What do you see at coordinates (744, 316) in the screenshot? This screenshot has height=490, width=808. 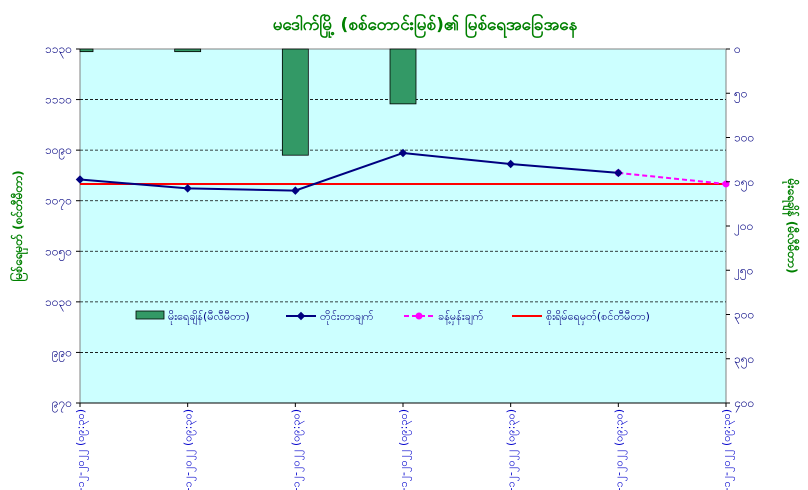 I see `right-tick-label: ၃၀၀` at bounding box center [744, 316].